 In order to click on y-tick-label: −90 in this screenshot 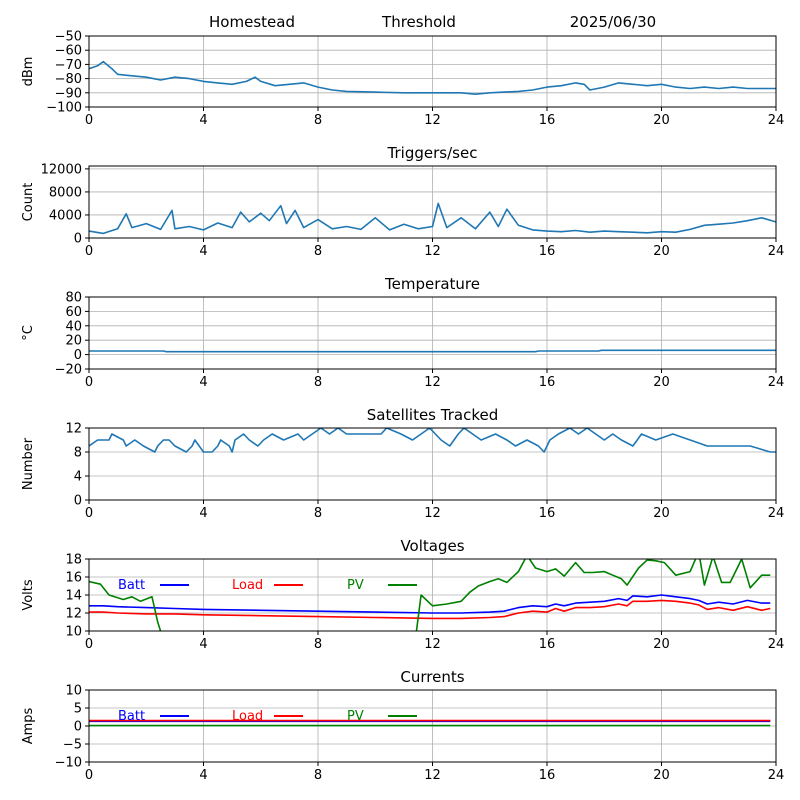, I will do `click(68, 93)`.